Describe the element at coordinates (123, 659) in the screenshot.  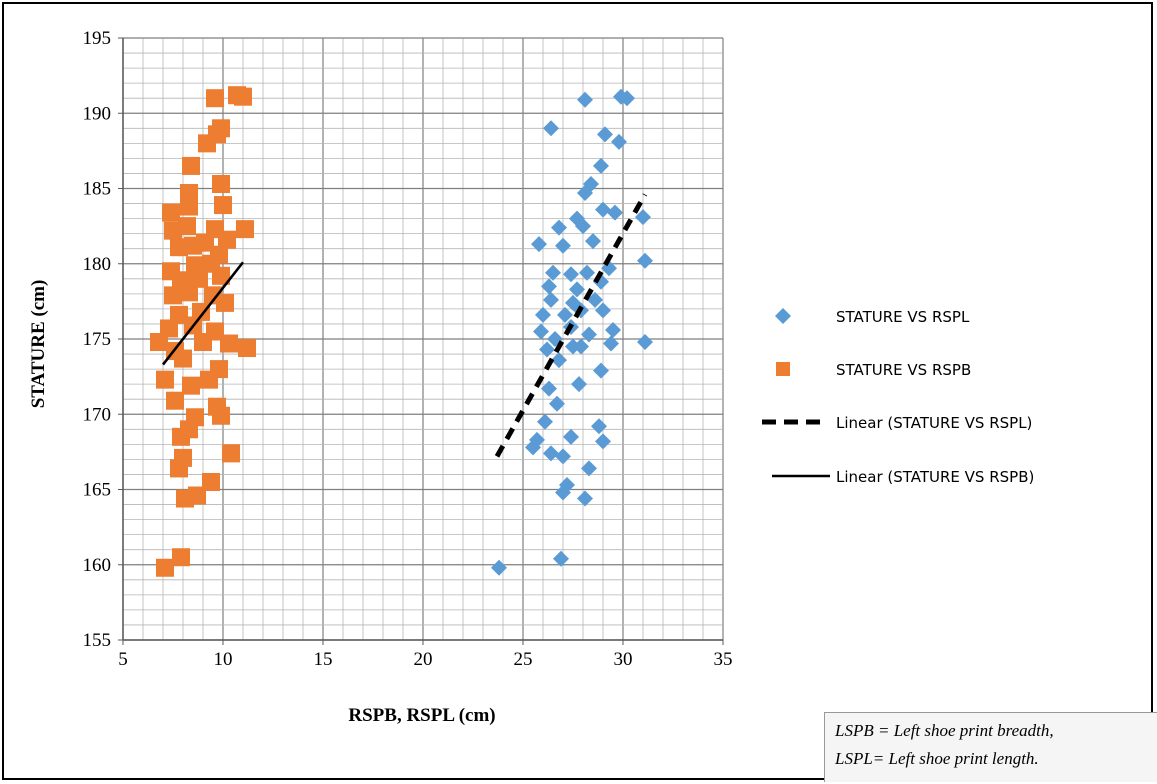
I see `x-tick-label: 5` at that location.